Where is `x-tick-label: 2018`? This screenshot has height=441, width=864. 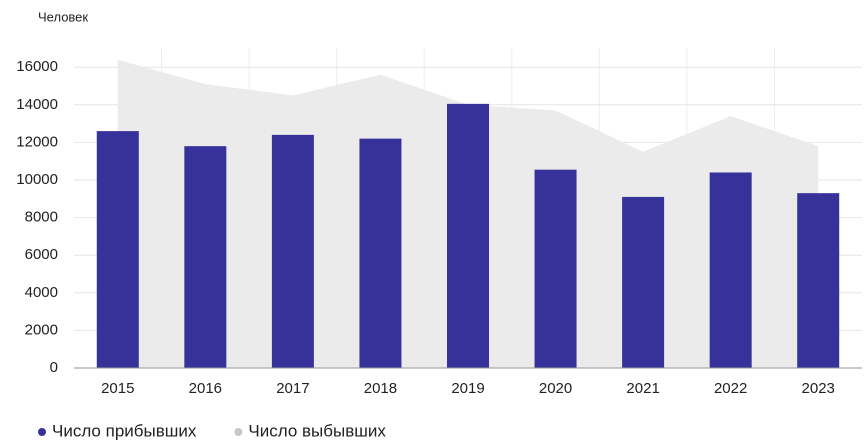
x-tick-label: 2018 is located at coordinates (380, 388).